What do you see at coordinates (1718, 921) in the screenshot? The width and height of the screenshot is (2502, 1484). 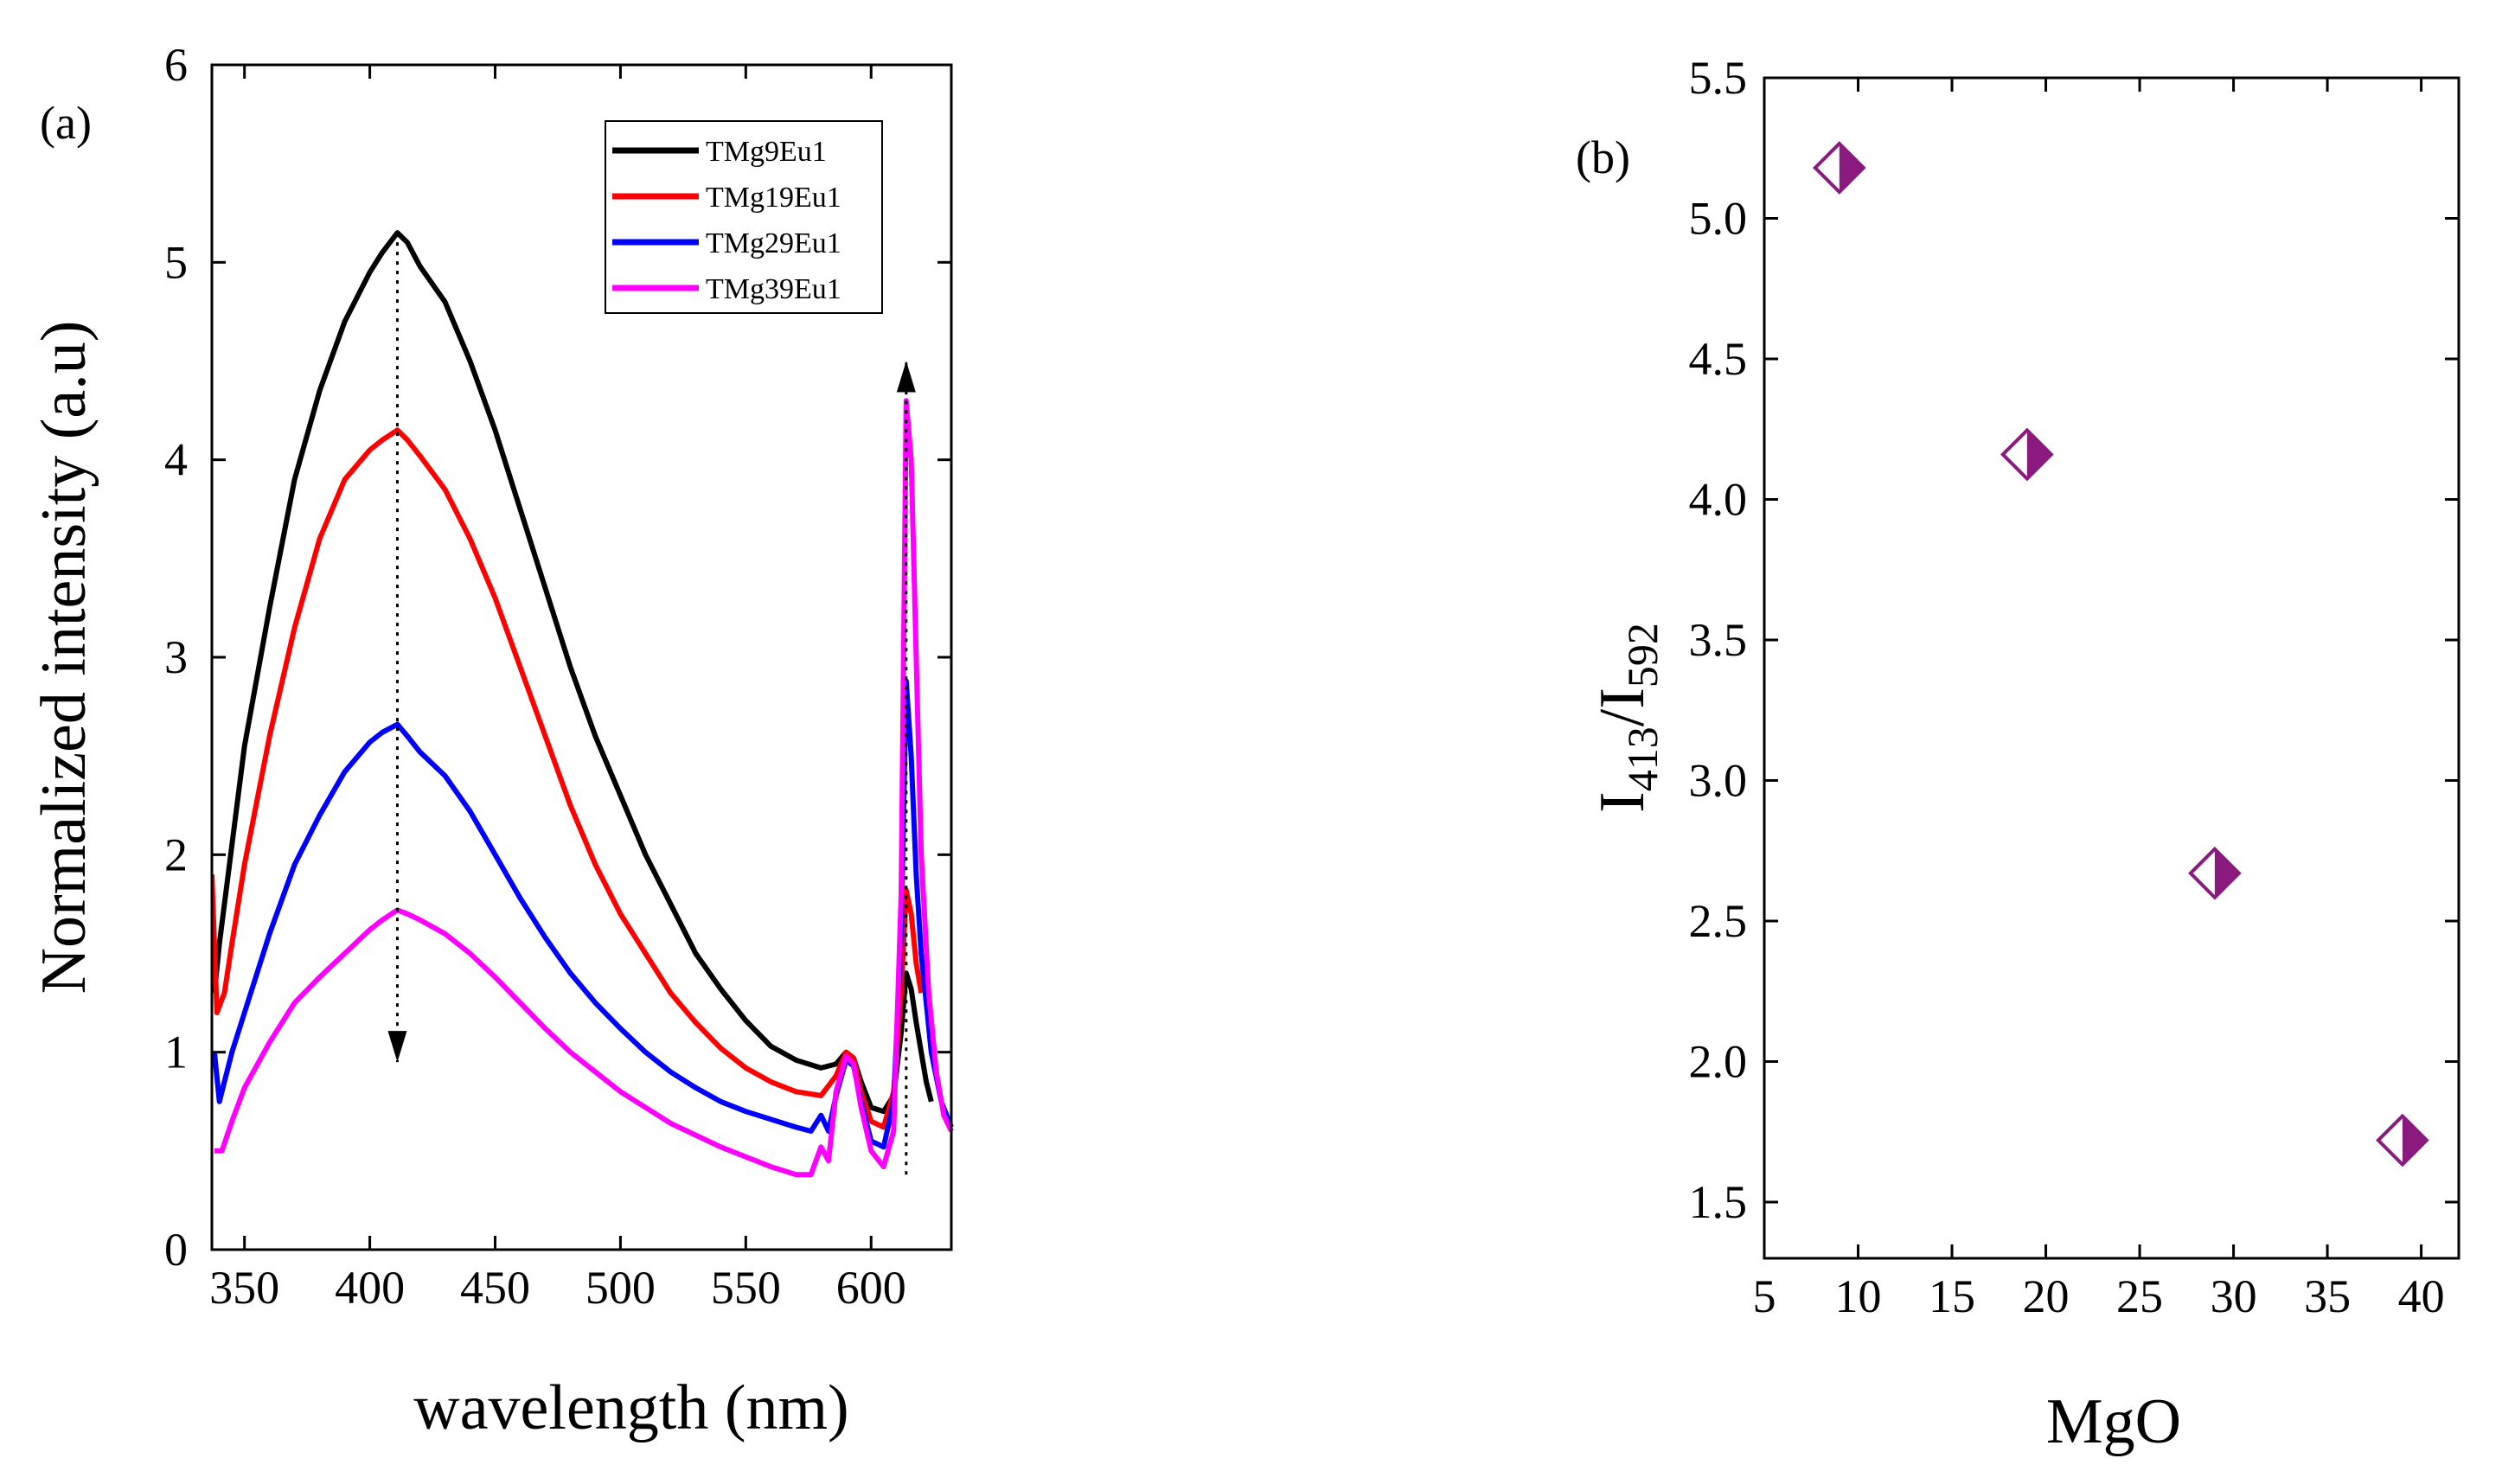 I see `panel-b-y-tick-label: 2.5` at bounding box center [1718, 921].